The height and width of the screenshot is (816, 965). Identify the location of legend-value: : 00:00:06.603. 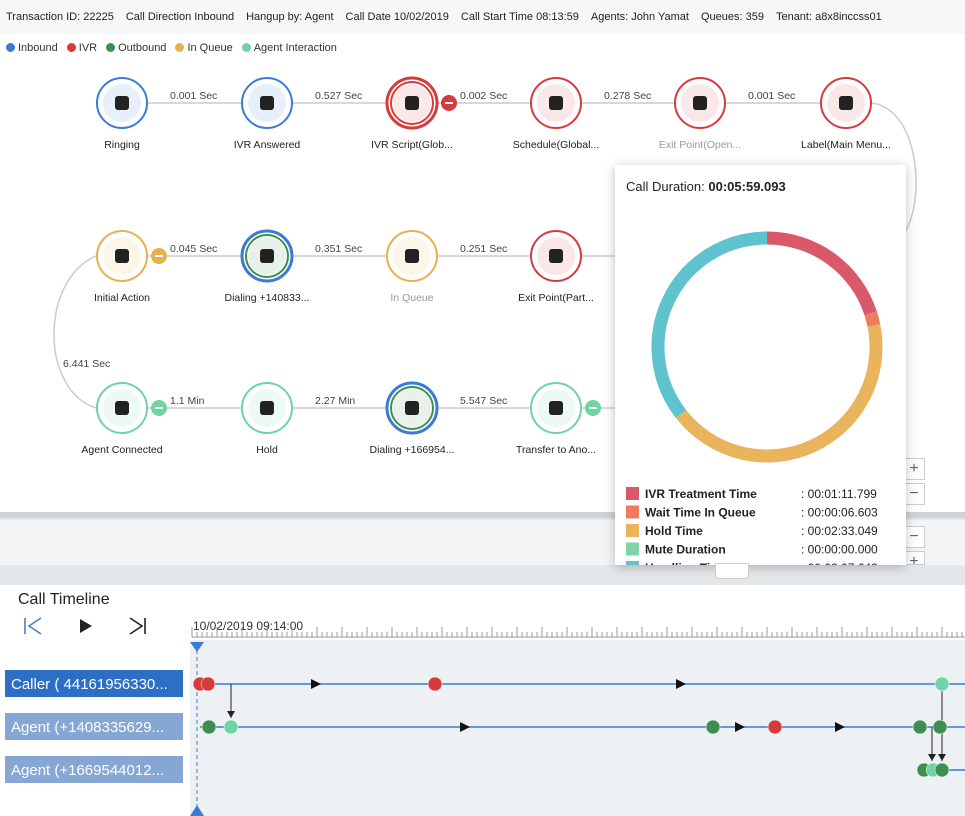
(839, 513).